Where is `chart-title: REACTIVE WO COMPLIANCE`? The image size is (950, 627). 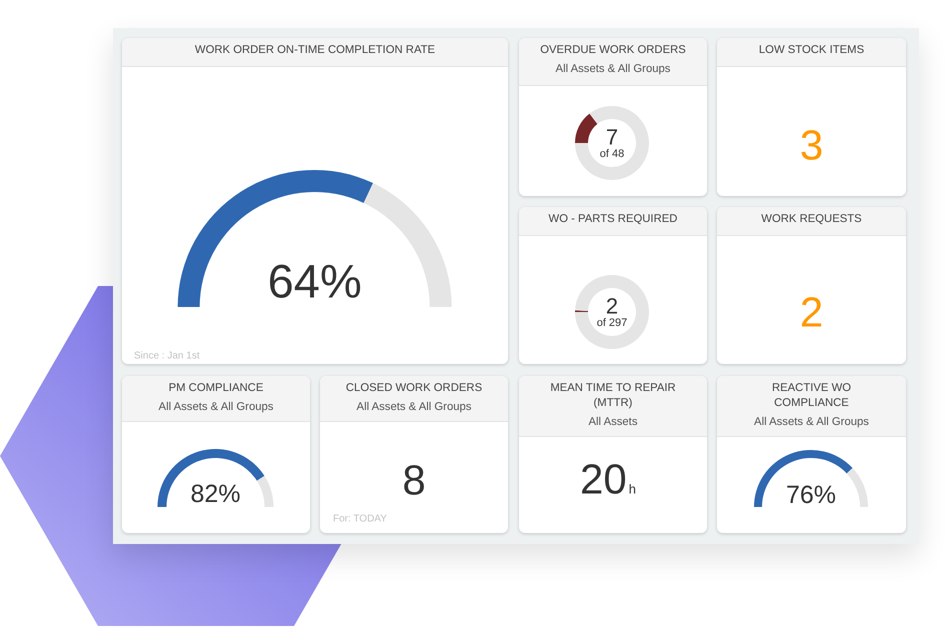 chart-title: REACTIVE WO COMPLIANCE is located at coordinates (811, 396).